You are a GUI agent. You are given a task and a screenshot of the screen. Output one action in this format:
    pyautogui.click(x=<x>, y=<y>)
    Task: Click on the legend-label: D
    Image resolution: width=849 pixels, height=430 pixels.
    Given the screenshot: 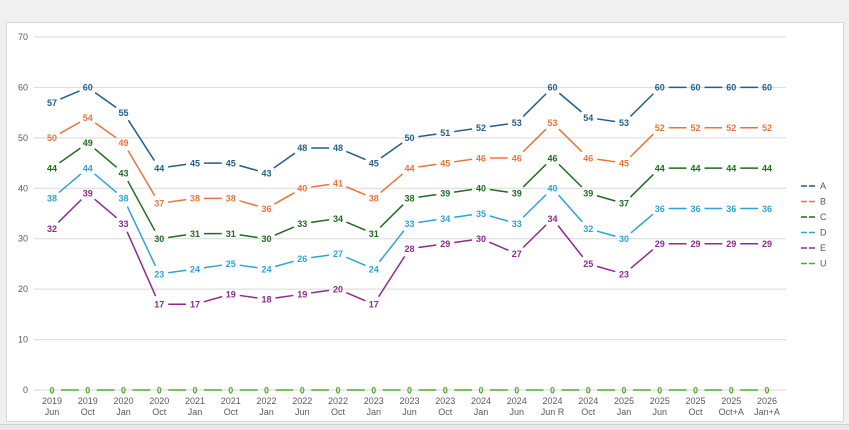 What is the action you would take?
    pyautogui.click(x=823, y=233)
    